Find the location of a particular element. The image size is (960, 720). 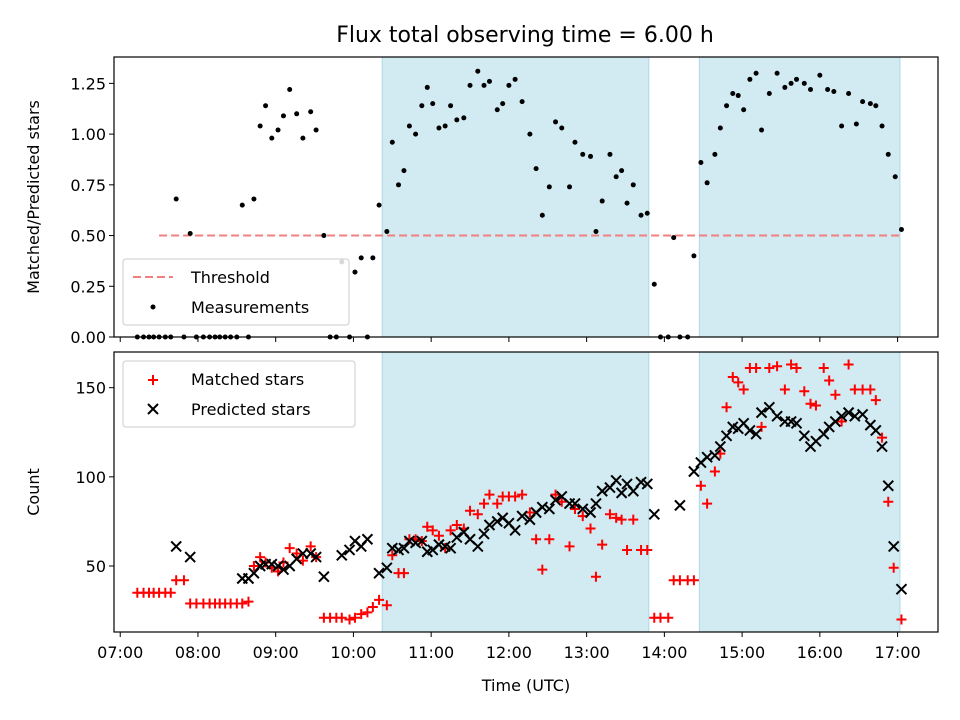

y-tick-label: 150 is located at coordinates (90, 388).